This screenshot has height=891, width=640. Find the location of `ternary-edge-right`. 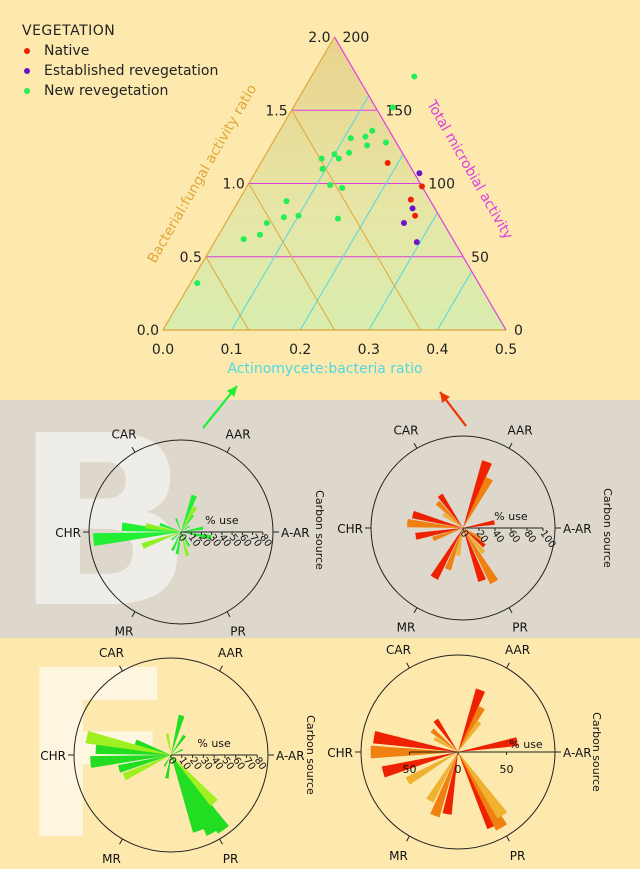

ternary-edge-right is located at coordinates (420, 183).